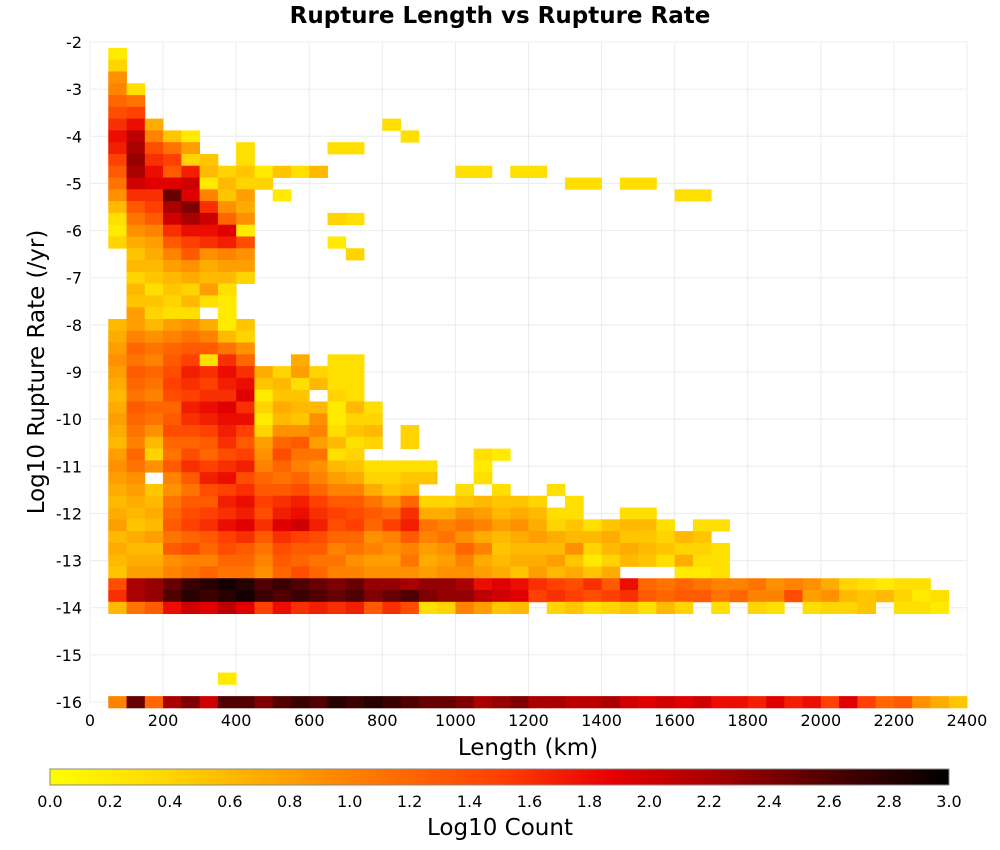  What do you see at coordinates (649, 801) in the screenshot?
I see `colorbar-tick-label: 2.0` at bounding box center [649, 801].